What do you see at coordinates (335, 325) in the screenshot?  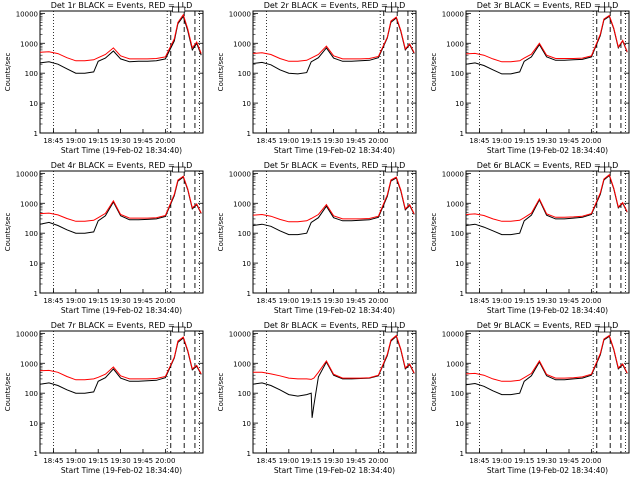 I see `chart-title: Det 8r BLACK = Events, RED = LLD` at bounding box center [335, 325].